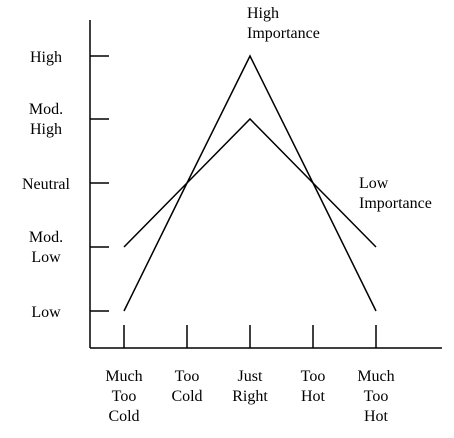 Image resolution: width=454 pixels, height=438 pixels. Describe the element at coordinates (186, 386) in the screenshot. I see `x-tick-label: Too Cold` at that location.